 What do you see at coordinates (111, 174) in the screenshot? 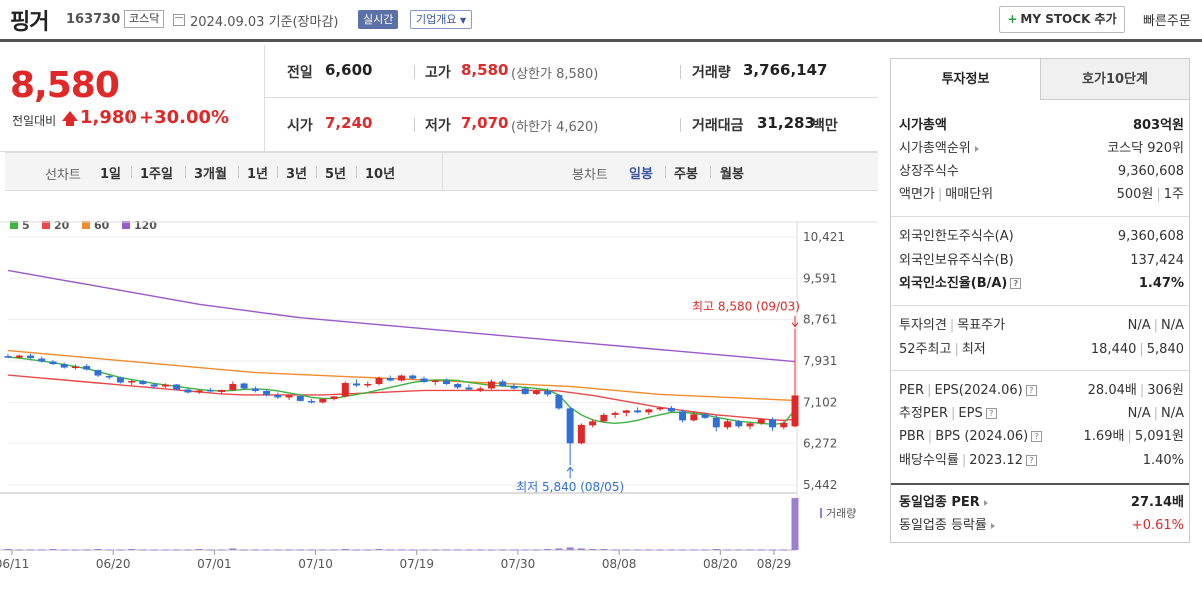
I see `tab-1day: 1일` at bounding box center [111, 174].